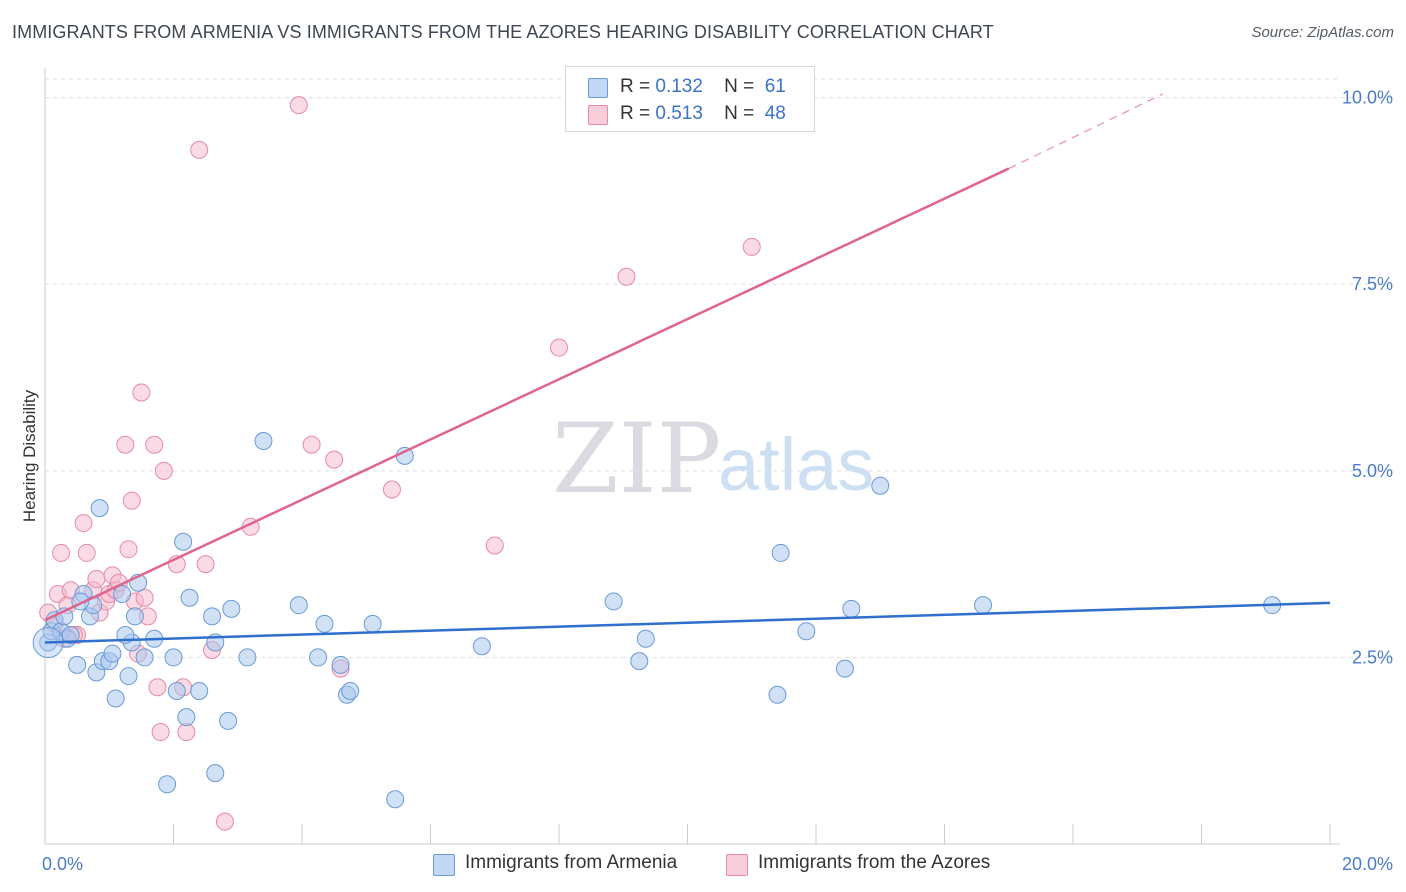 The image size is (1406, 892). I want to click on x-tick-label-max: 20.0%, so click(1367, 864).